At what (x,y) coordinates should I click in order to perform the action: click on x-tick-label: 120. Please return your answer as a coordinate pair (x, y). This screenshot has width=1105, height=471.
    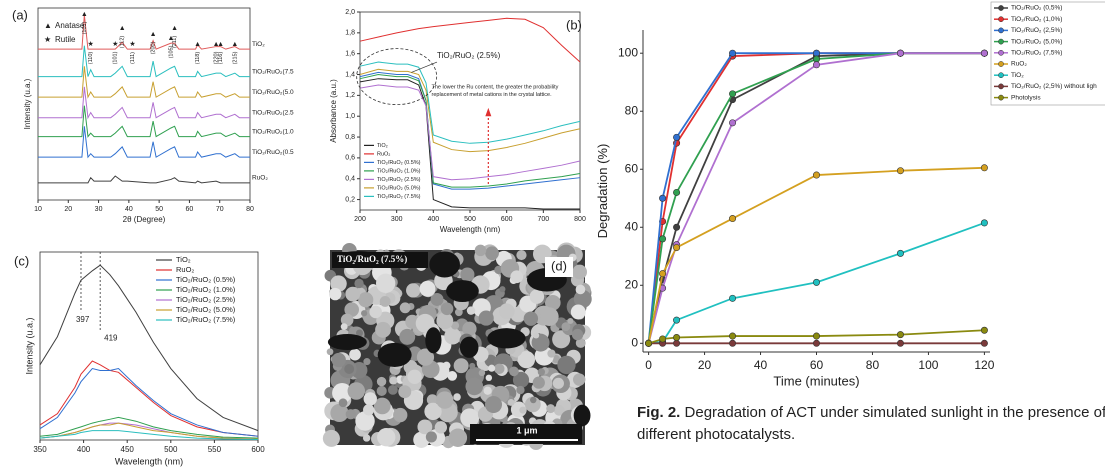
    Looking at the image, I should click on (984, 365).